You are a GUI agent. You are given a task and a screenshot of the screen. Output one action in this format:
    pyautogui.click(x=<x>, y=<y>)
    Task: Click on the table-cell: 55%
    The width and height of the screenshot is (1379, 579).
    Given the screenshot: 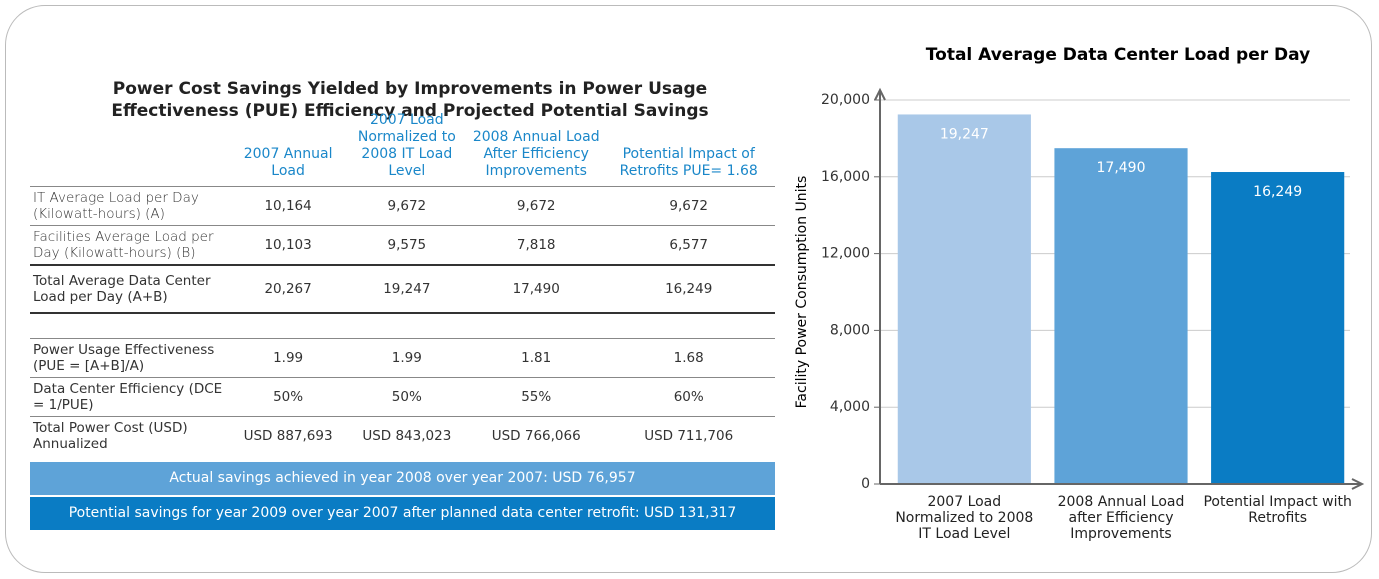 What is the action you would take?
    pyautogui.click(x=536, y=397)
    